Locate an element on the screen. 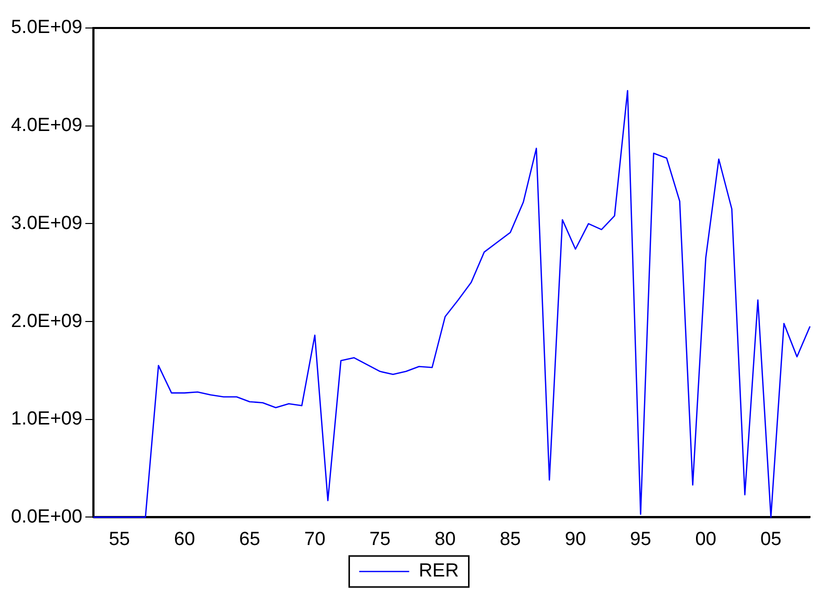  x-tick-label: 05 is located at coordinates (771, 539).